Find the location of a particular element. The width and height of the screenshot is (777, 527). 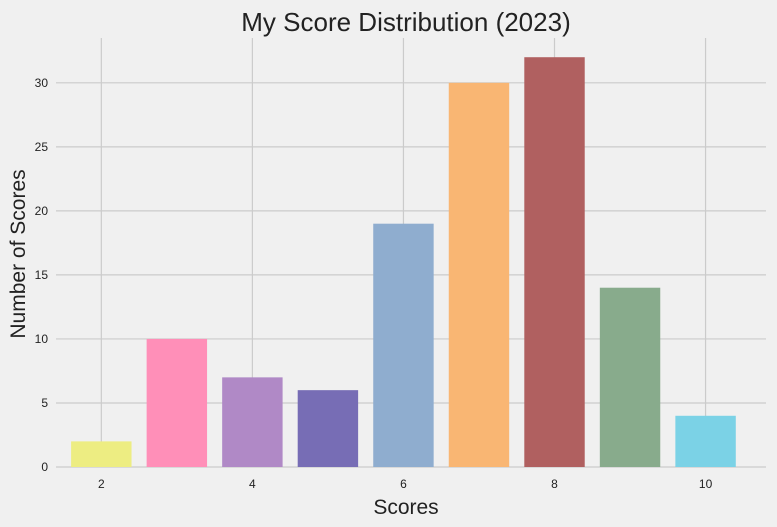

chart-title: My Score Distribution (2023) is located at coordinates (405, 22).